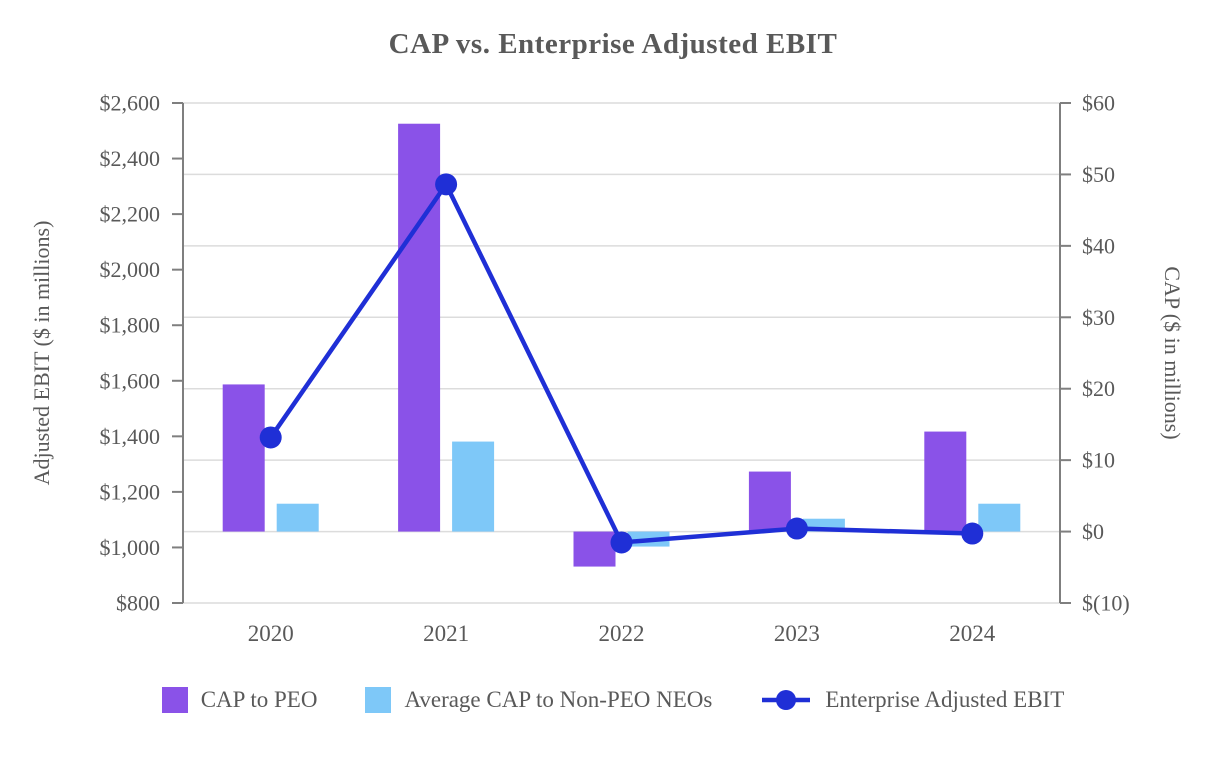 The width and height of the screenshot is (1226, 760). I want to click on enterprise-adjusted-ebit-marker-2022, so click(621, 542).